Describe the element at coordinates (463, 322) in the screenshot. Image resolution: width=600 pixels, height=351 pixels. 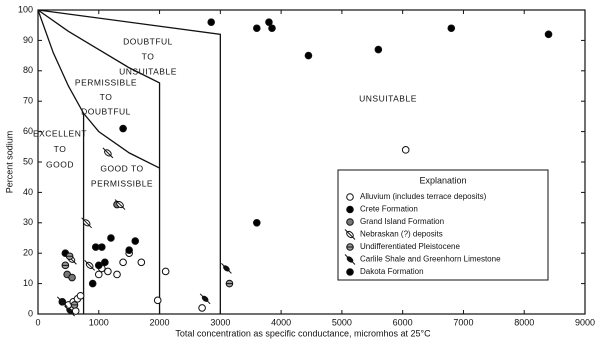
I see `x-tick-label: 7000` at that location.